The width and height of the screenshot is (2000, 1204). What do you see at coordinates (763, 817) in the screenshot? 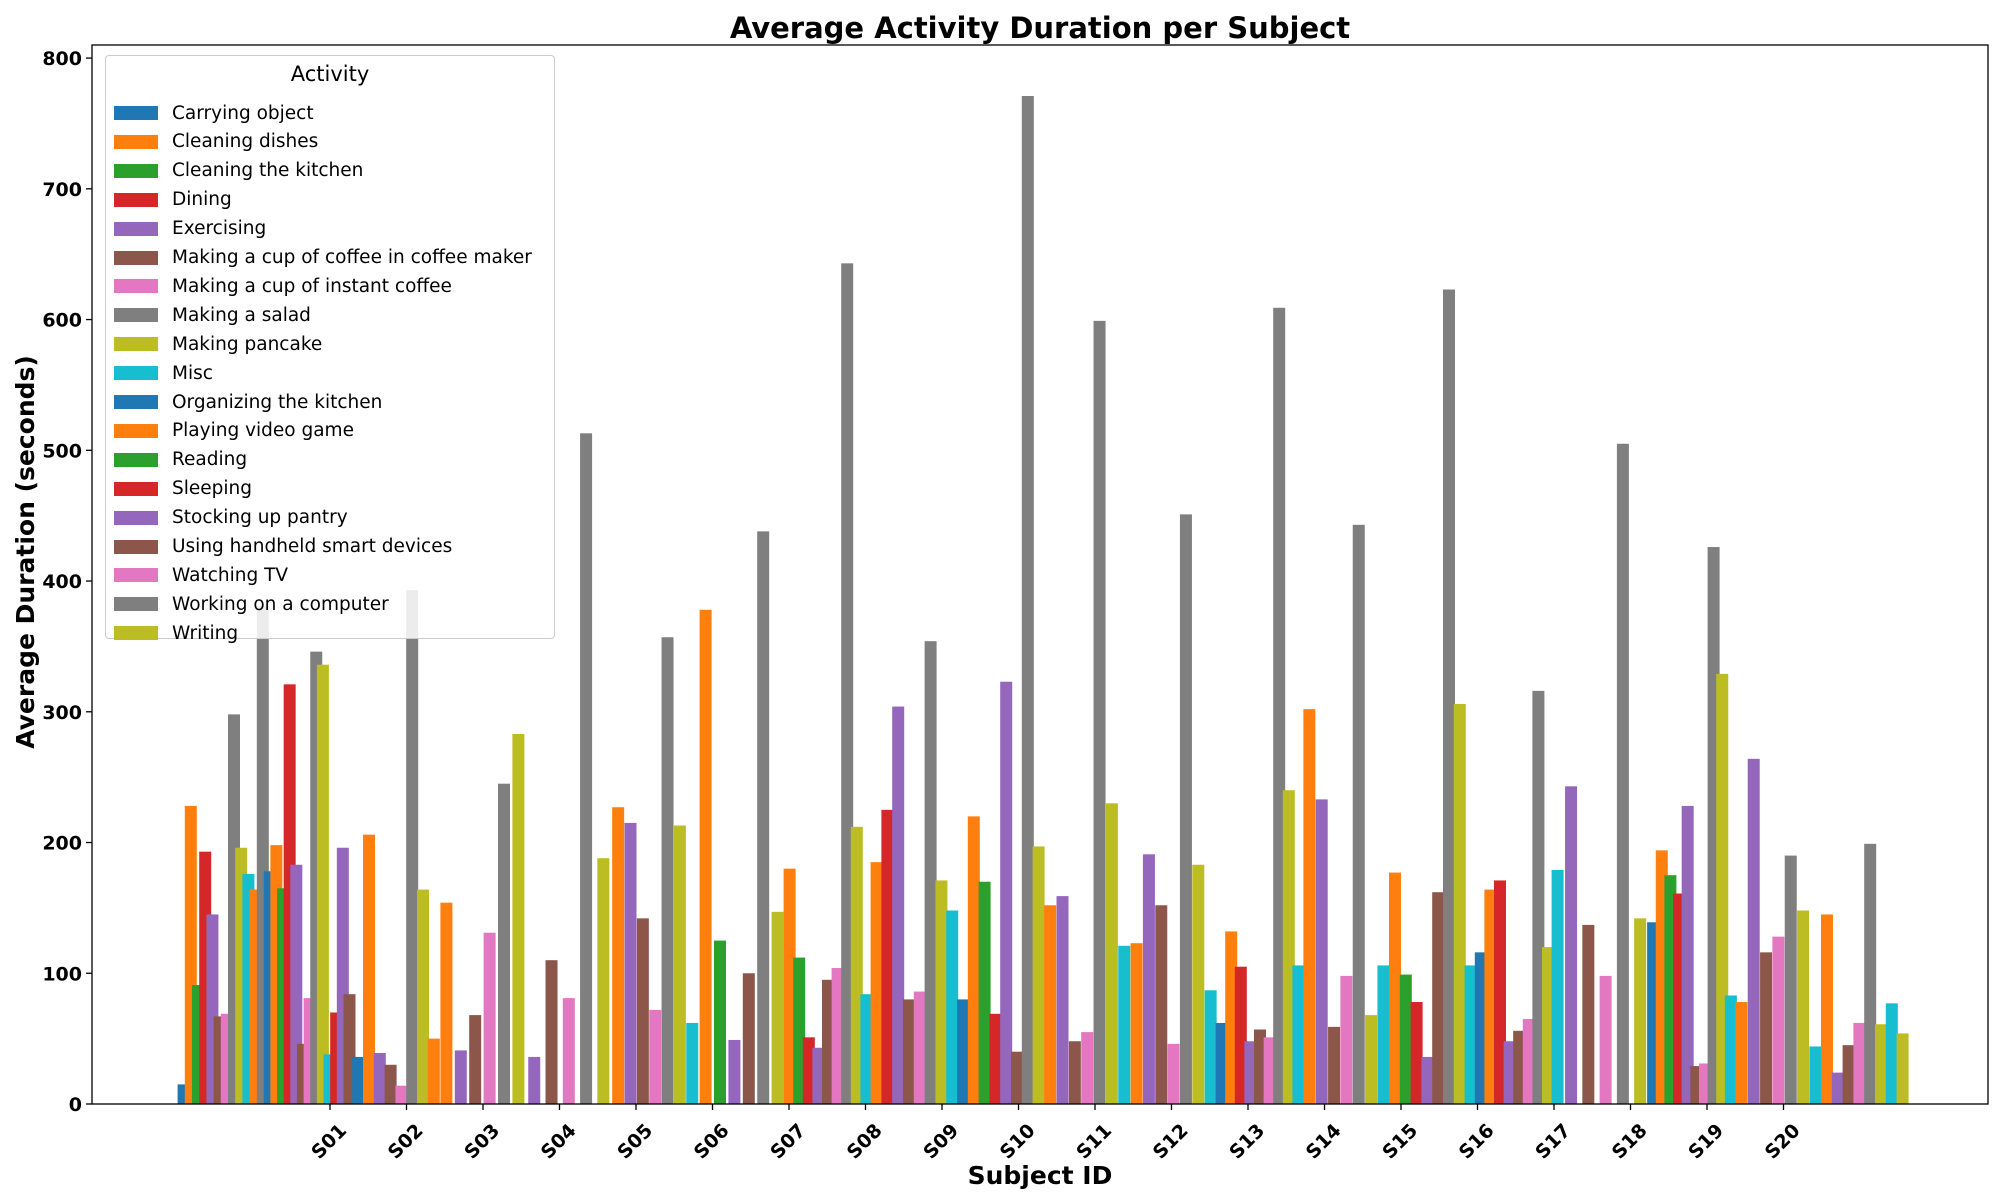
I see `bar-s07-making-a-salad` at bounding box center [763, 817].